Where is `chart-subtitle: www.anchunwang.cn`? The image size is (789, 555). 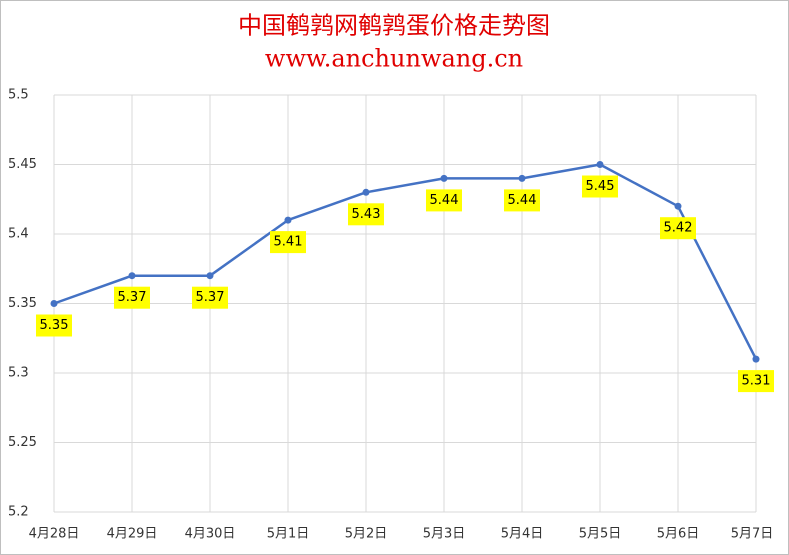
chart-subtitle: www.anchunwang.cn is located at coordinates (394, 59).